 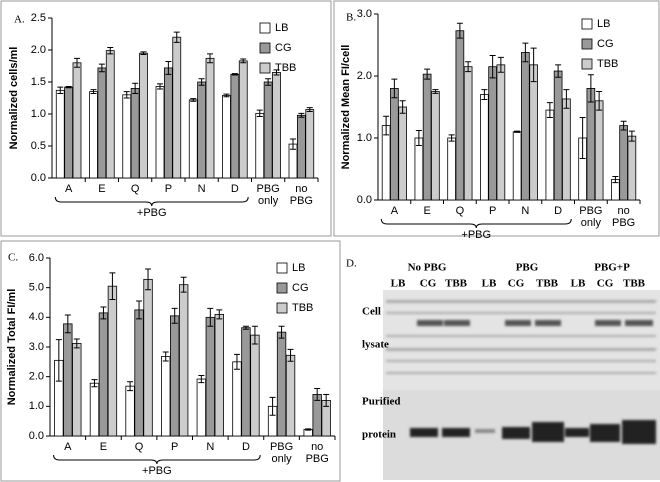 What do you see at coordinates (381, 402) in the screenshot?
I see `gel-row-label: Purified` at bounding box center [381, 402].